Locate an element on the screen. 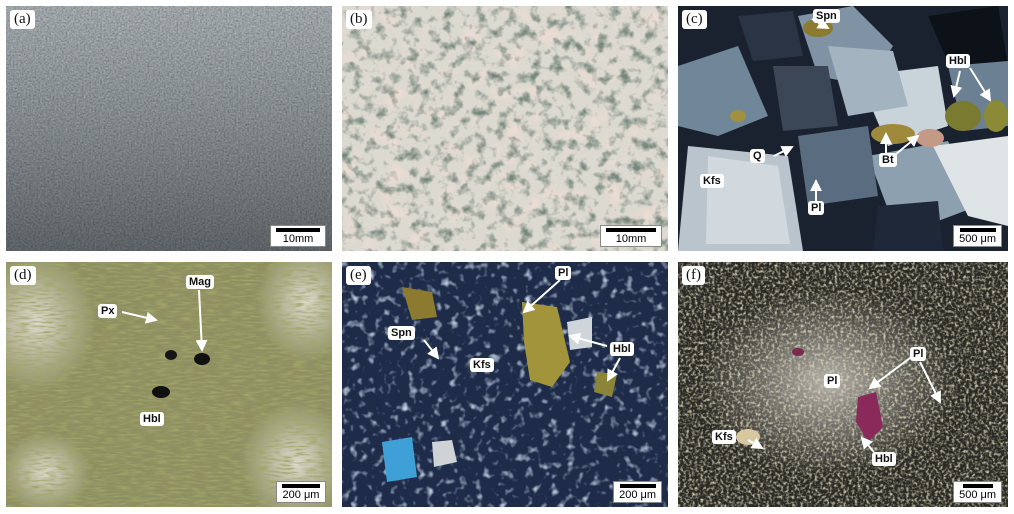  panel-label: (d) is located at coordinates (23, 275).